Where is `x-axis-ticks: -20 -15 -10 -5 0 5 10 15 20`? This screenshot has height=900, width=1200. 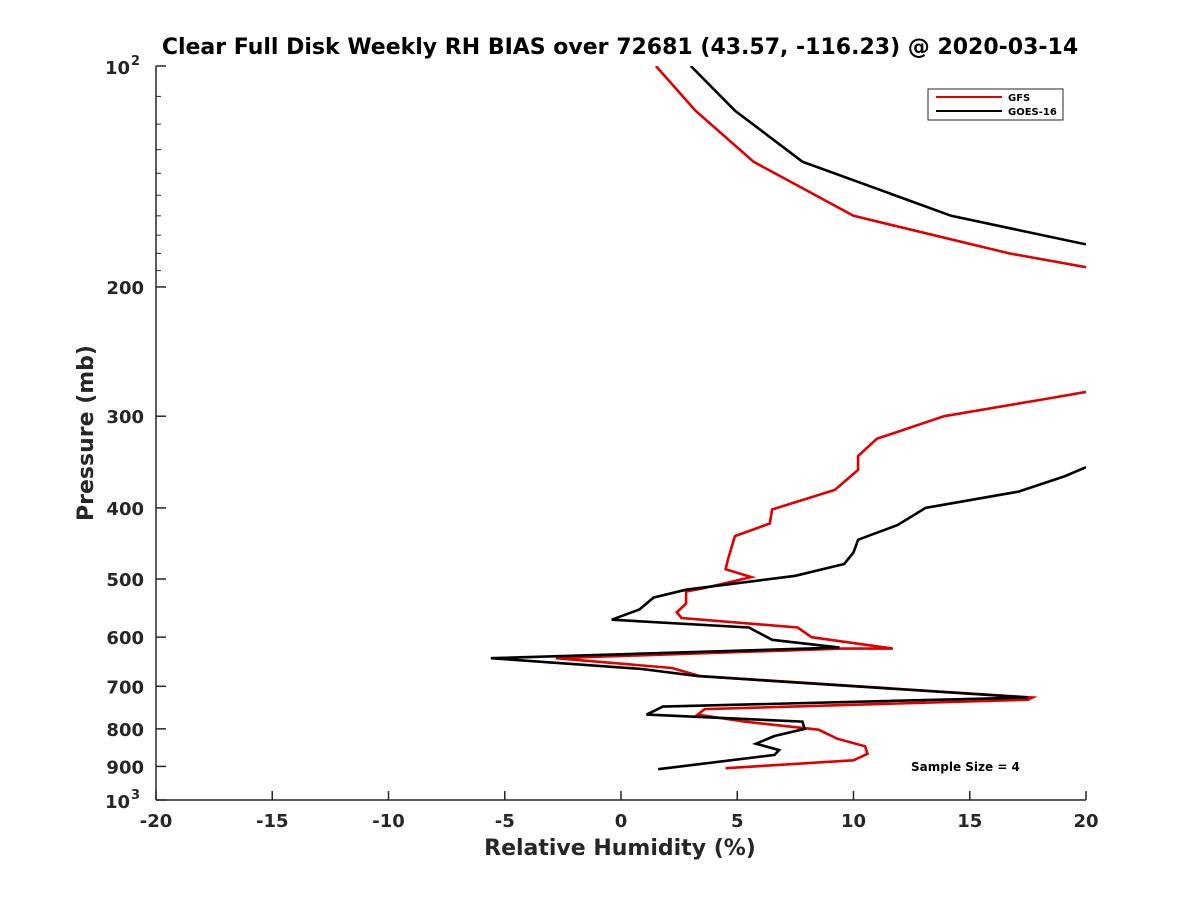
x-axis-ticks: -20 -15 -10 -5 0 5 10 15 20 is located at coordinates (619, 811).